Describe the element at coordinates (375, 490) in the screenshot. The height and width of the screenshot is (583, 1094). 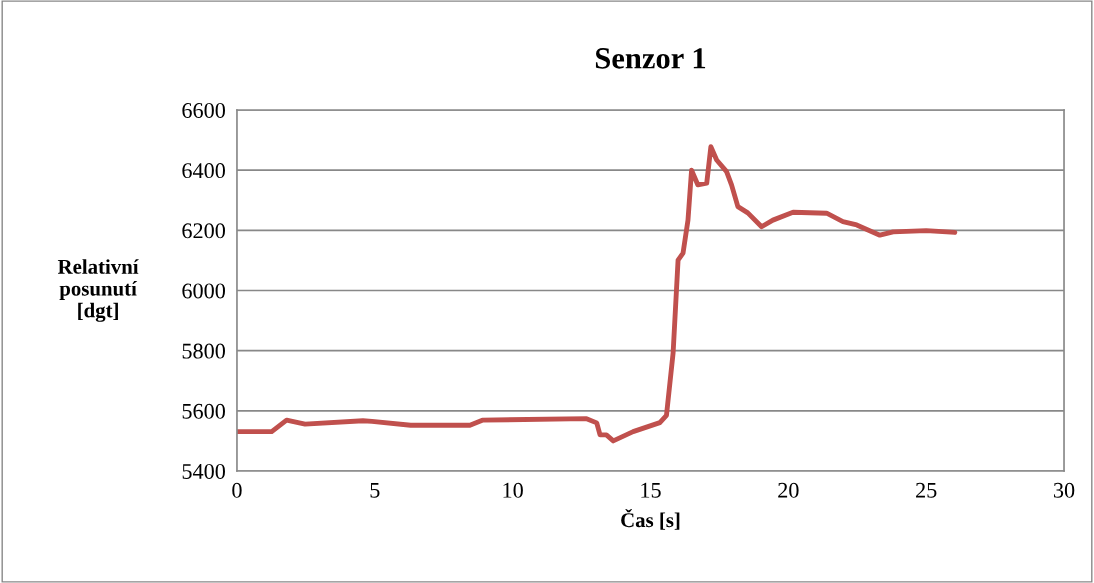
I see `x-tick-label: 5` at that location.